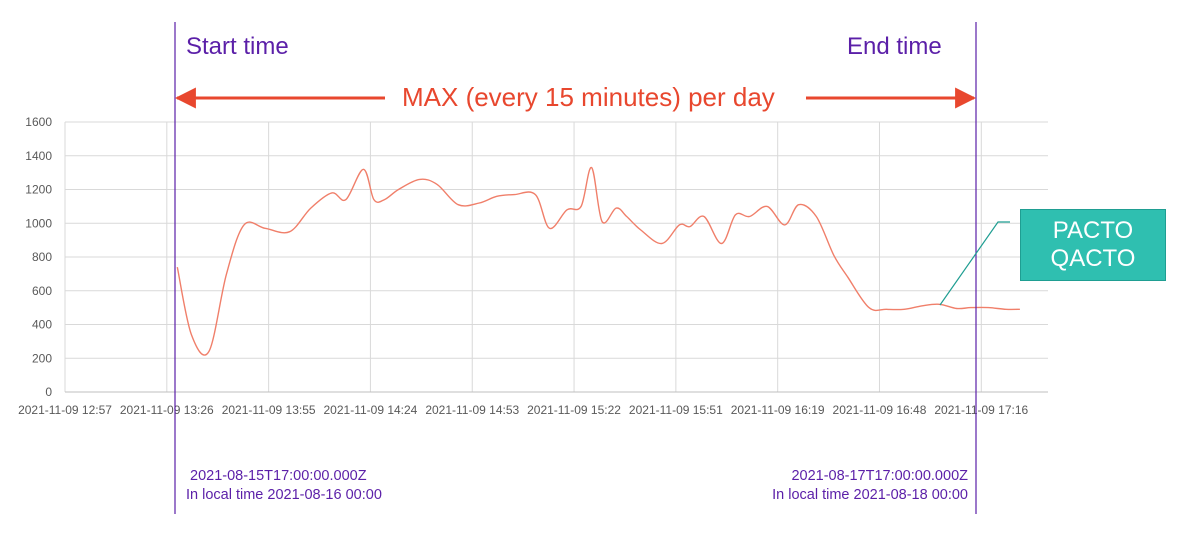  Describe the element at coordinates (284, 495) in the screenshot. I see `start-time-local: In local time 2021-08-16 00:00` at that location.